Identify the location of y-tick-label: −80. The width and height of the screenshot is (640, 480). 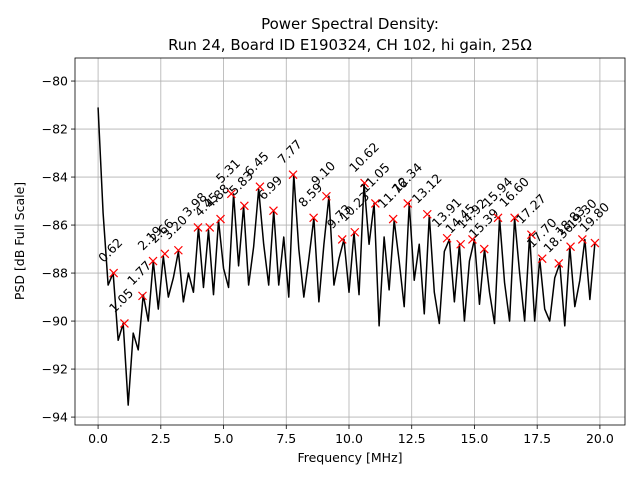
(55, 81).